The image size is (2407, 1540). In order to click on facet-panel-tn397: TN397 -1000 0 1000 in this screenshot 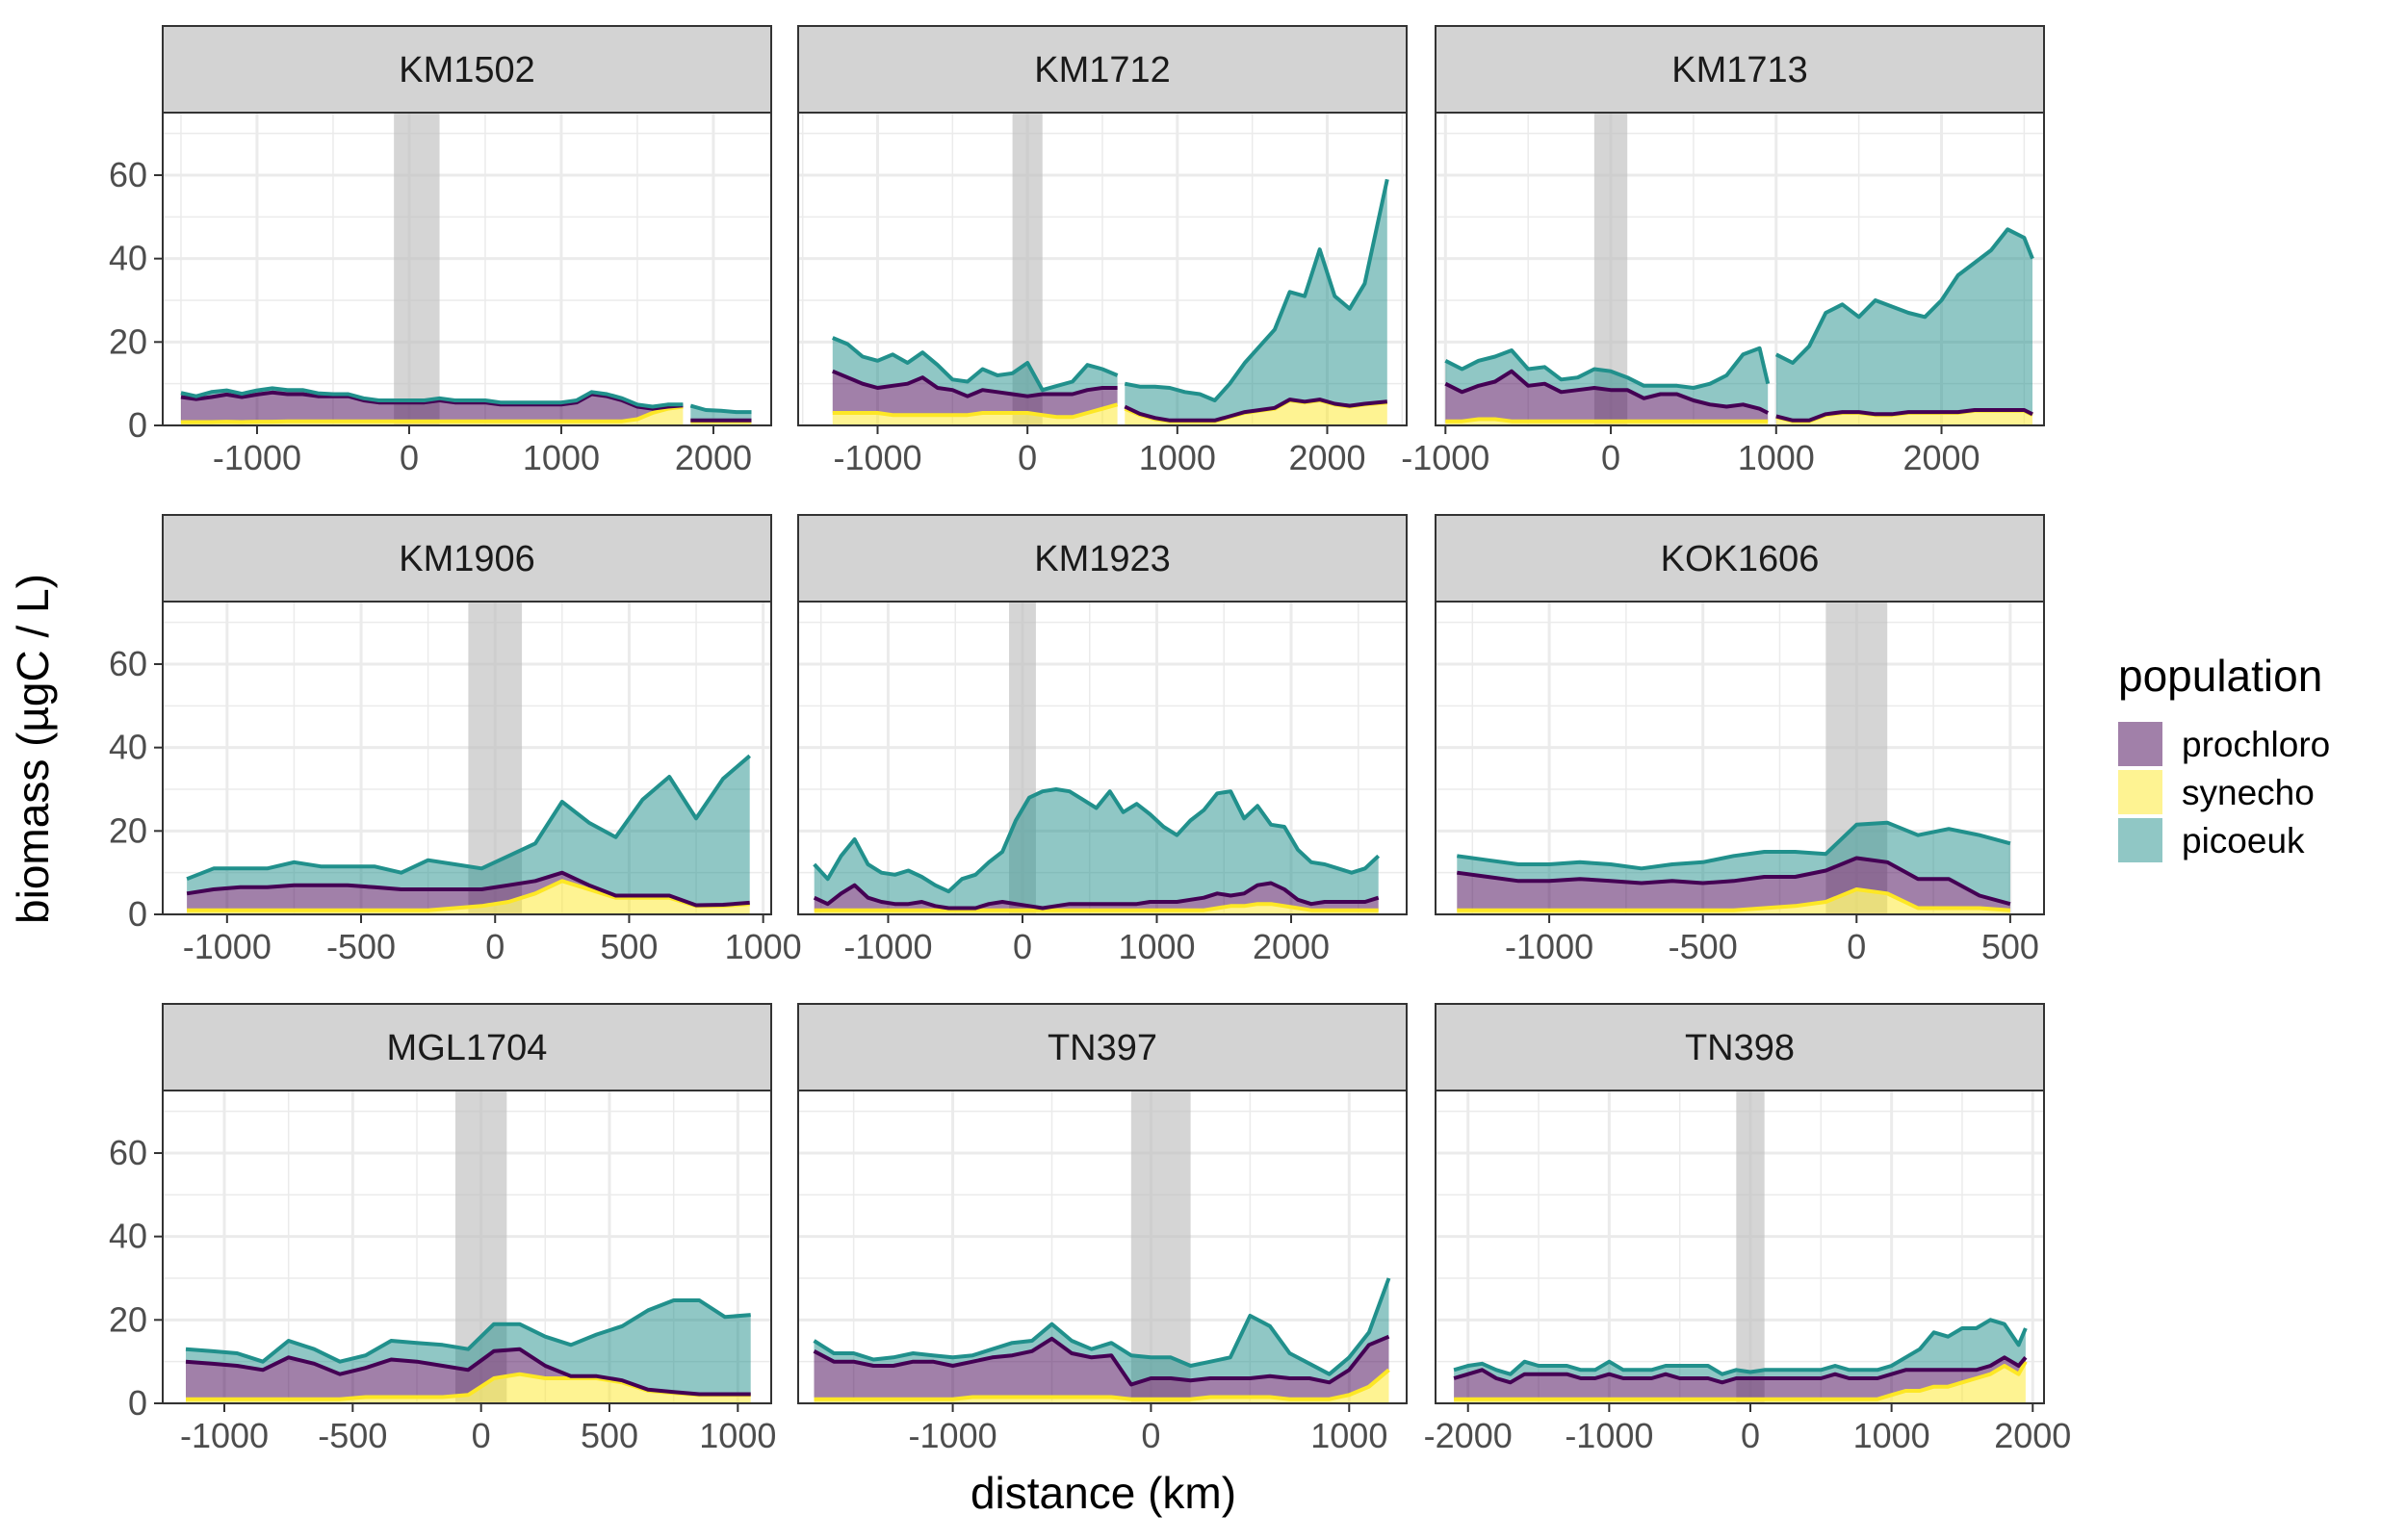, I will do `click(1102, 1229)`.